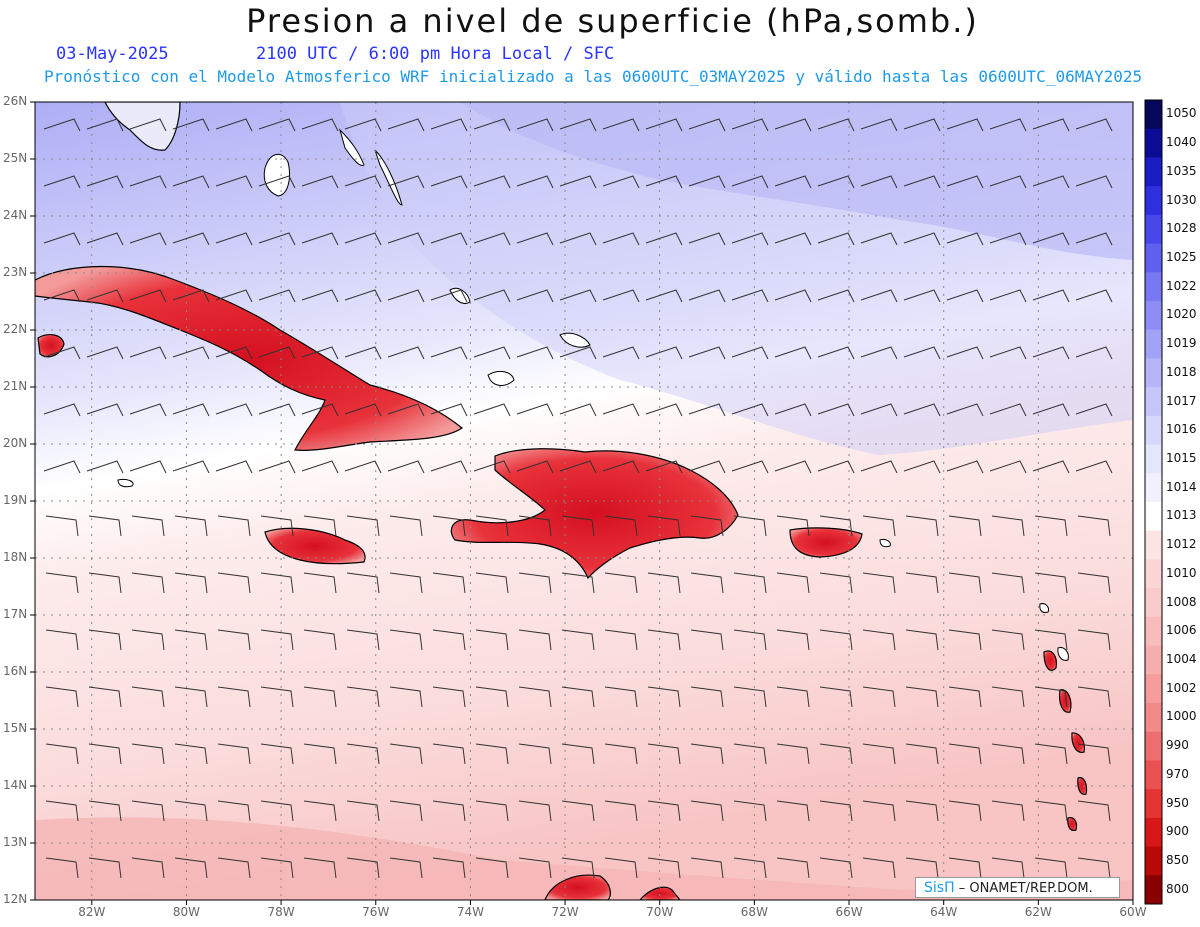 This screenshot has width=1200, height=927. Describe the element at coordinates (1177, 773) in the screenshot. I see `colorbar-label: 970` at that location.